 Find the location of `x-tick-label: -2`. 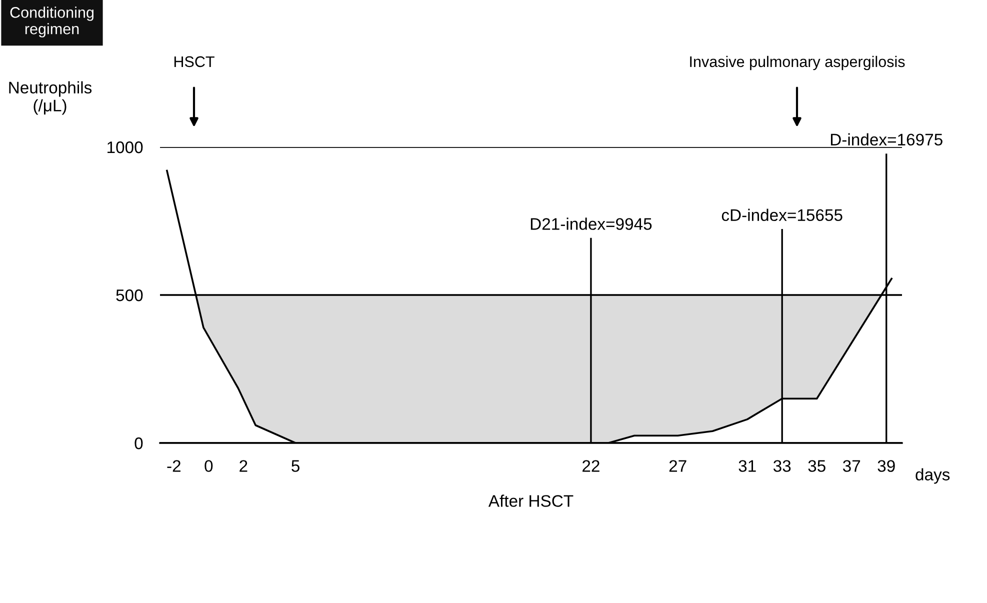

x-tick-label: -2 is located at coordinates (173, 466).